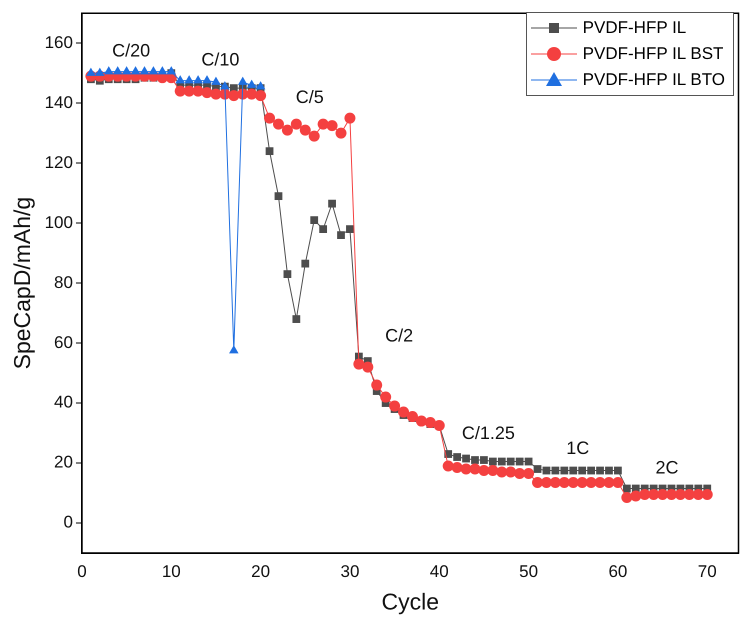  What do you see at coordinates (488, 433) in the screenshot?
I see `annotation: C/1.25` at bounding box center [488, 433].